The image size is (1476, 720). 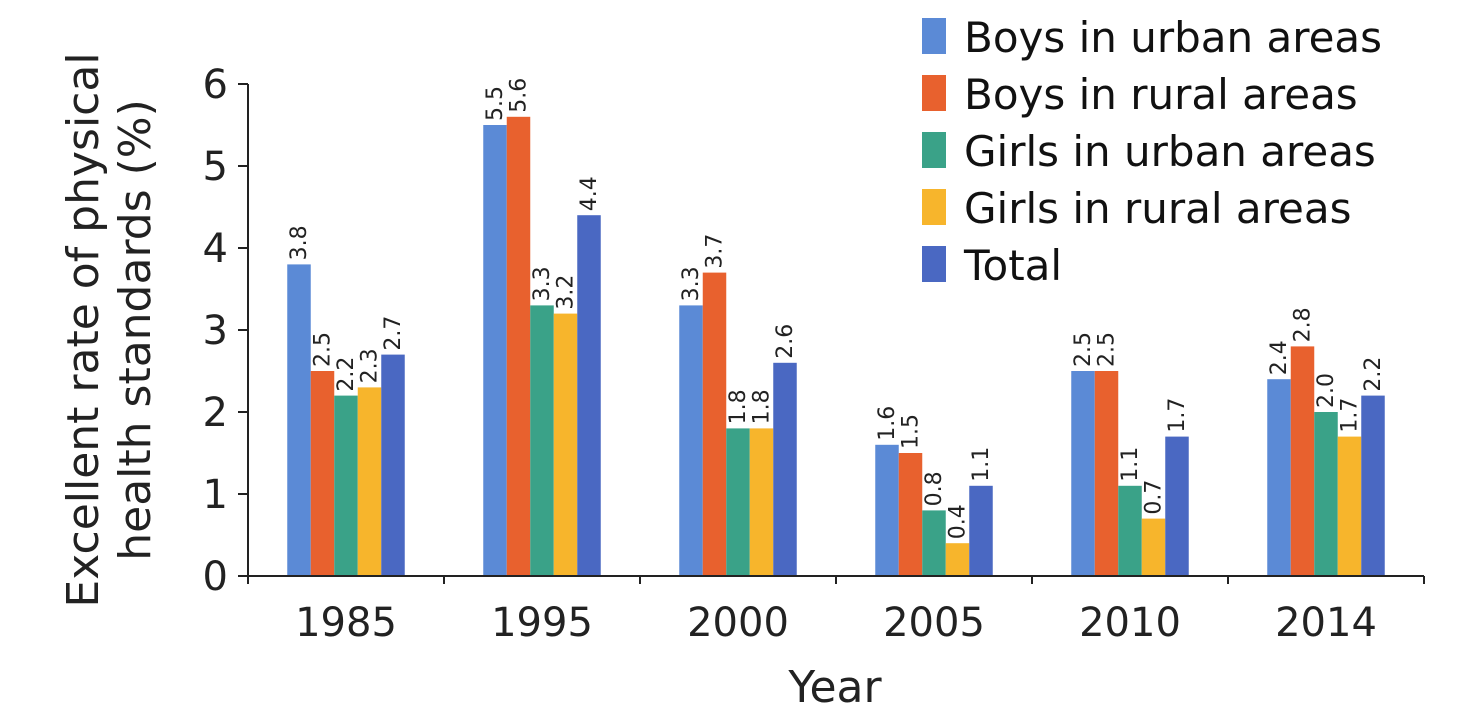 I want to click on bar-girls-in-rural-areas-1985, so click(x=369, y=481).